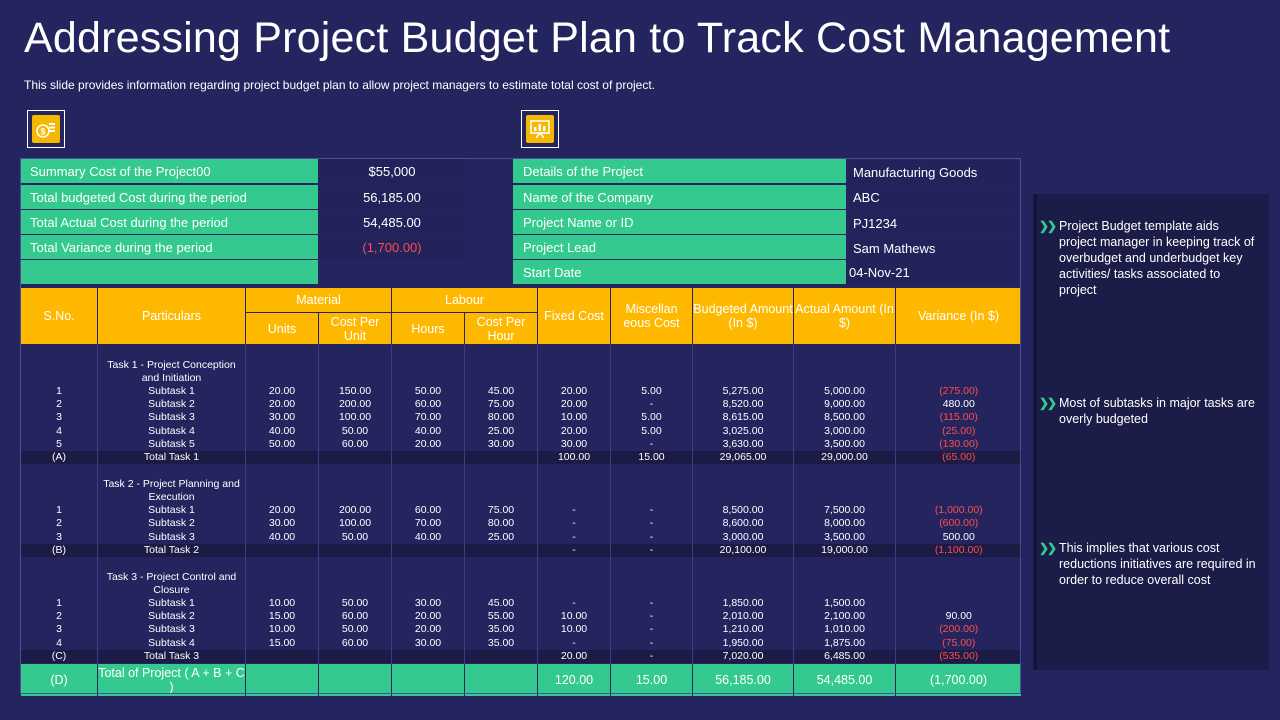 The height and width of the screenshot is (720, 1280). Describe the element at coordinates (844, 550) in the screenshot. I see `table-cell: 19,000.00` at that location.